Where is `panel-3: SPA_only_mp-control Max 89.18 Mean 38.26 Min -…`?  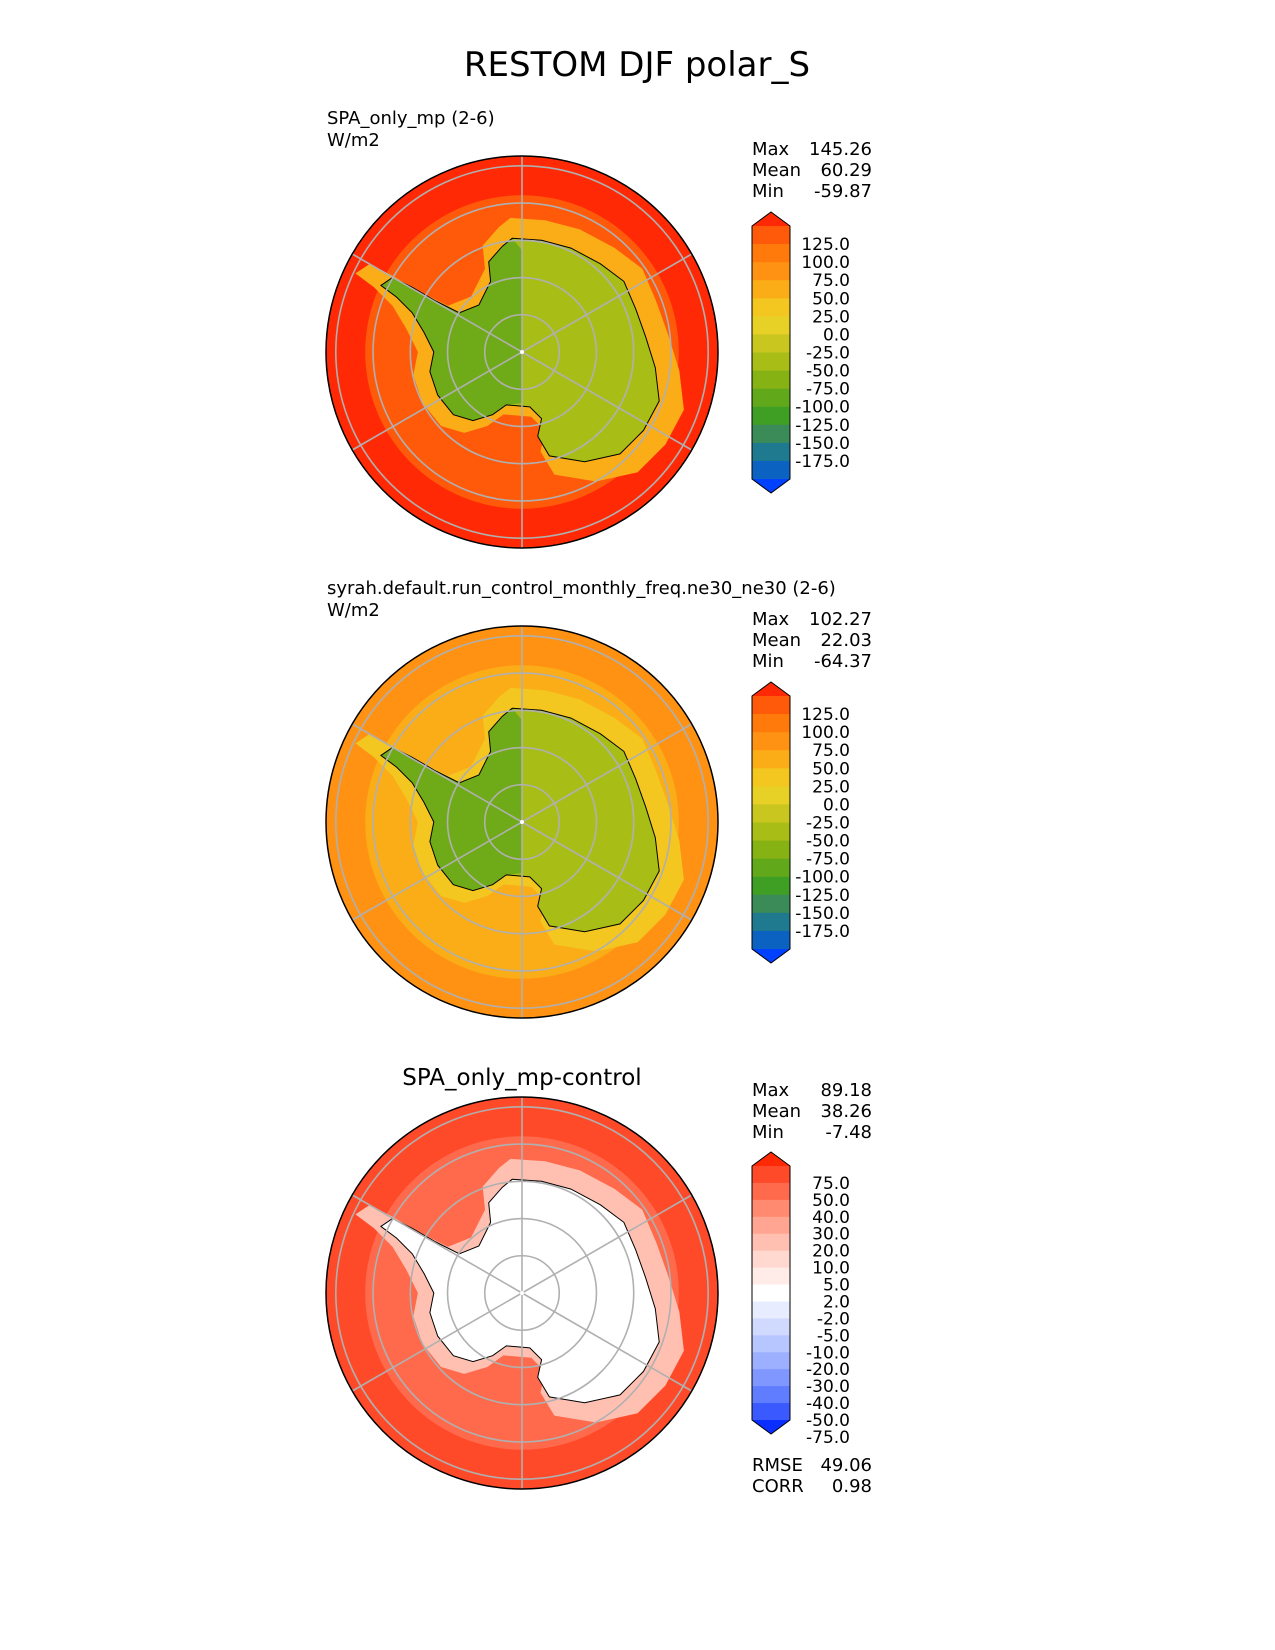 panel-3: SPA_only_mp-control Max 89.18 Mean 38.26 Min -… is located at coordinates (598, 1281).